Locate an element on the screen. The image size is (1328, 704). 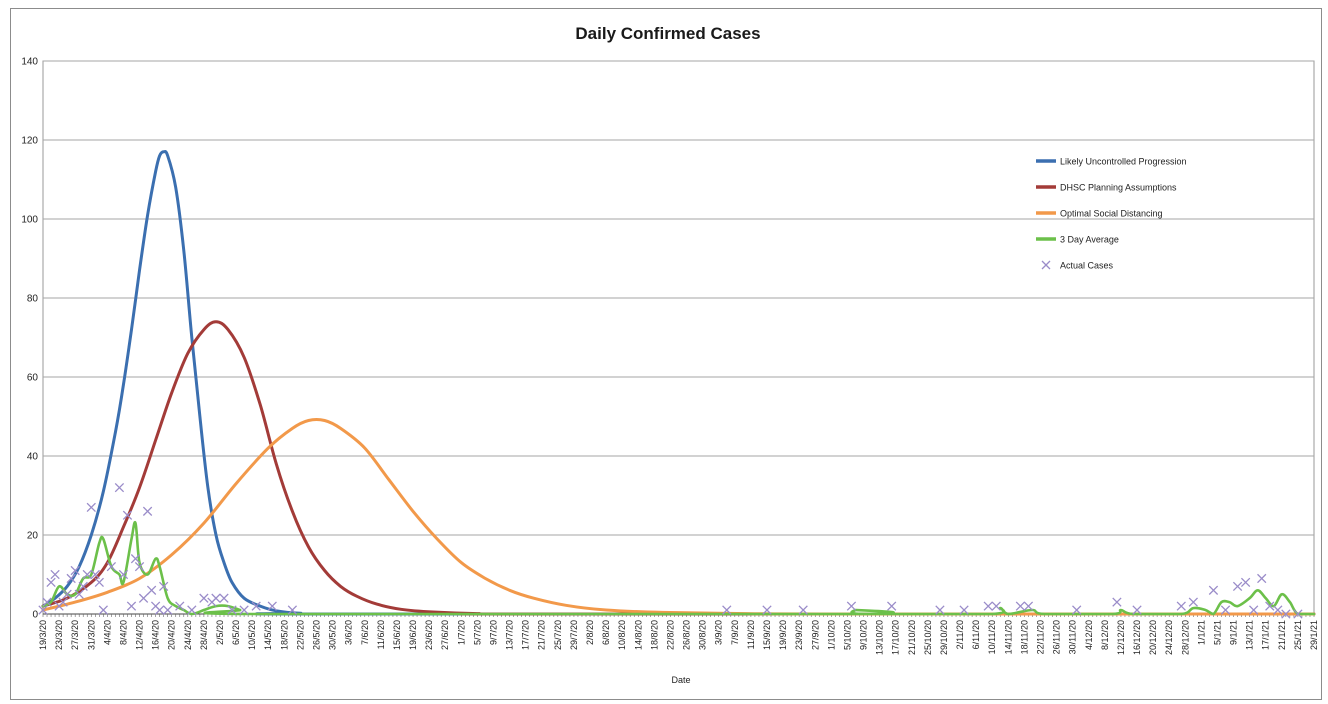
x-tick-label: 28/12/20 is located at coordinates (1185, 637).